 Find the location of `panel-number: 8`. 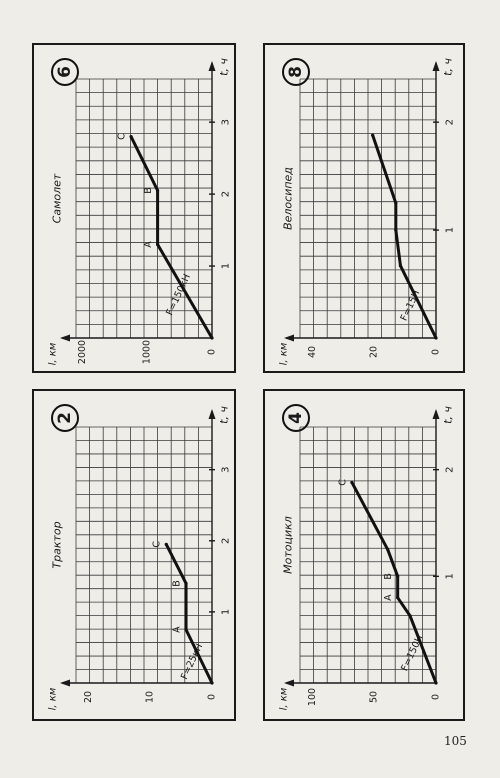

panel-number: 8 is located at coordinates (296, 72).